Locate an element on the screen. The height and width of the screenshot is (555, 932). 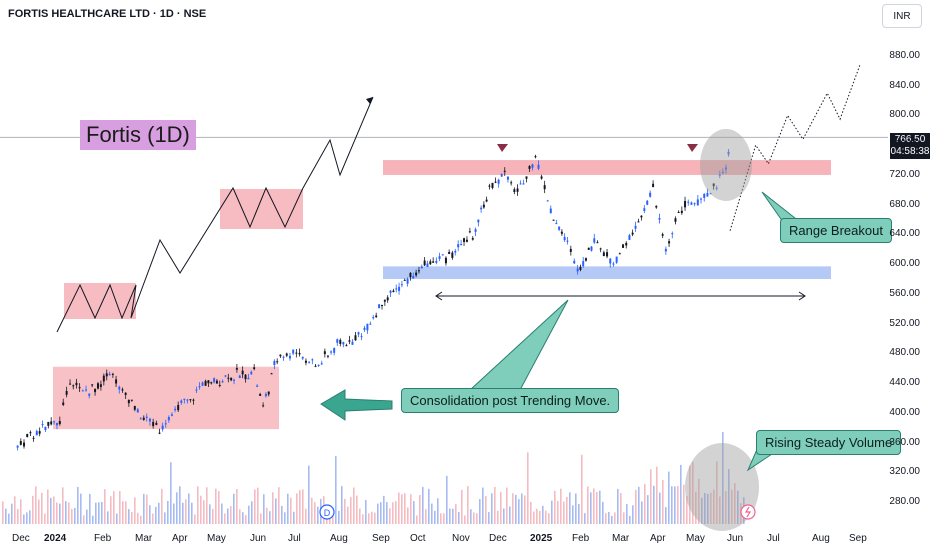
support-zone is located at coordinates (607, 272).